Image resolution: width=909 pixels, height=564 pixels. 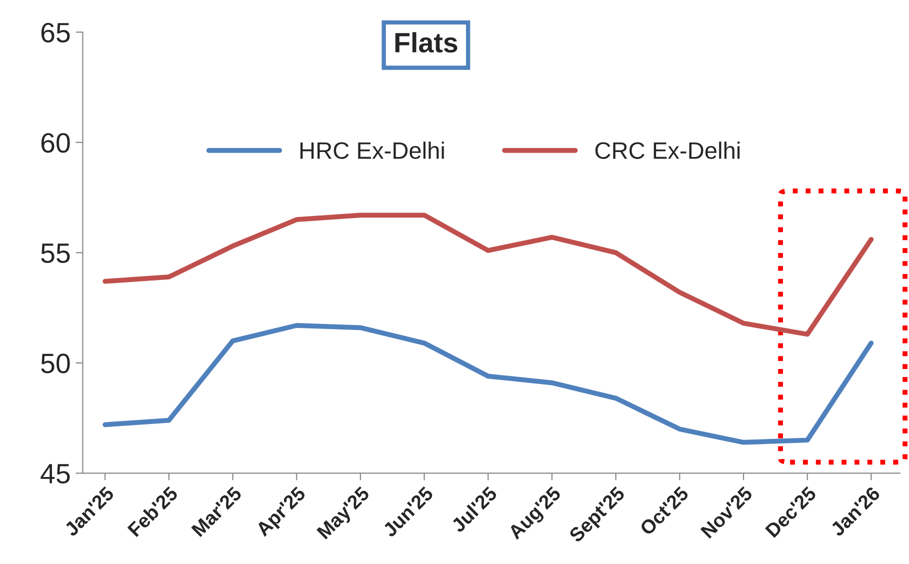 I want to click on legend-label: CRC Ex-Delhi, so click(x=667, y=150).